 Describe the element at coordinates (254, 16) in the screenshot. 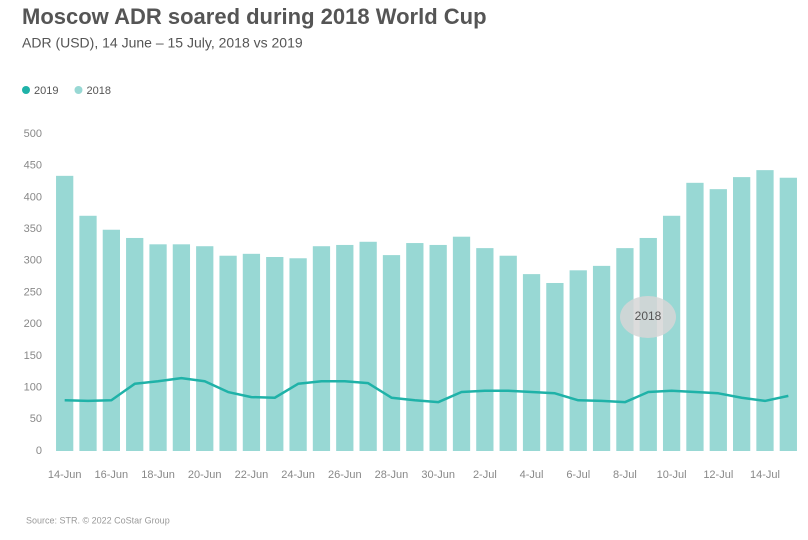

I see `chart-title: Moscow ADR soared during 2018 World Cup` at that location.